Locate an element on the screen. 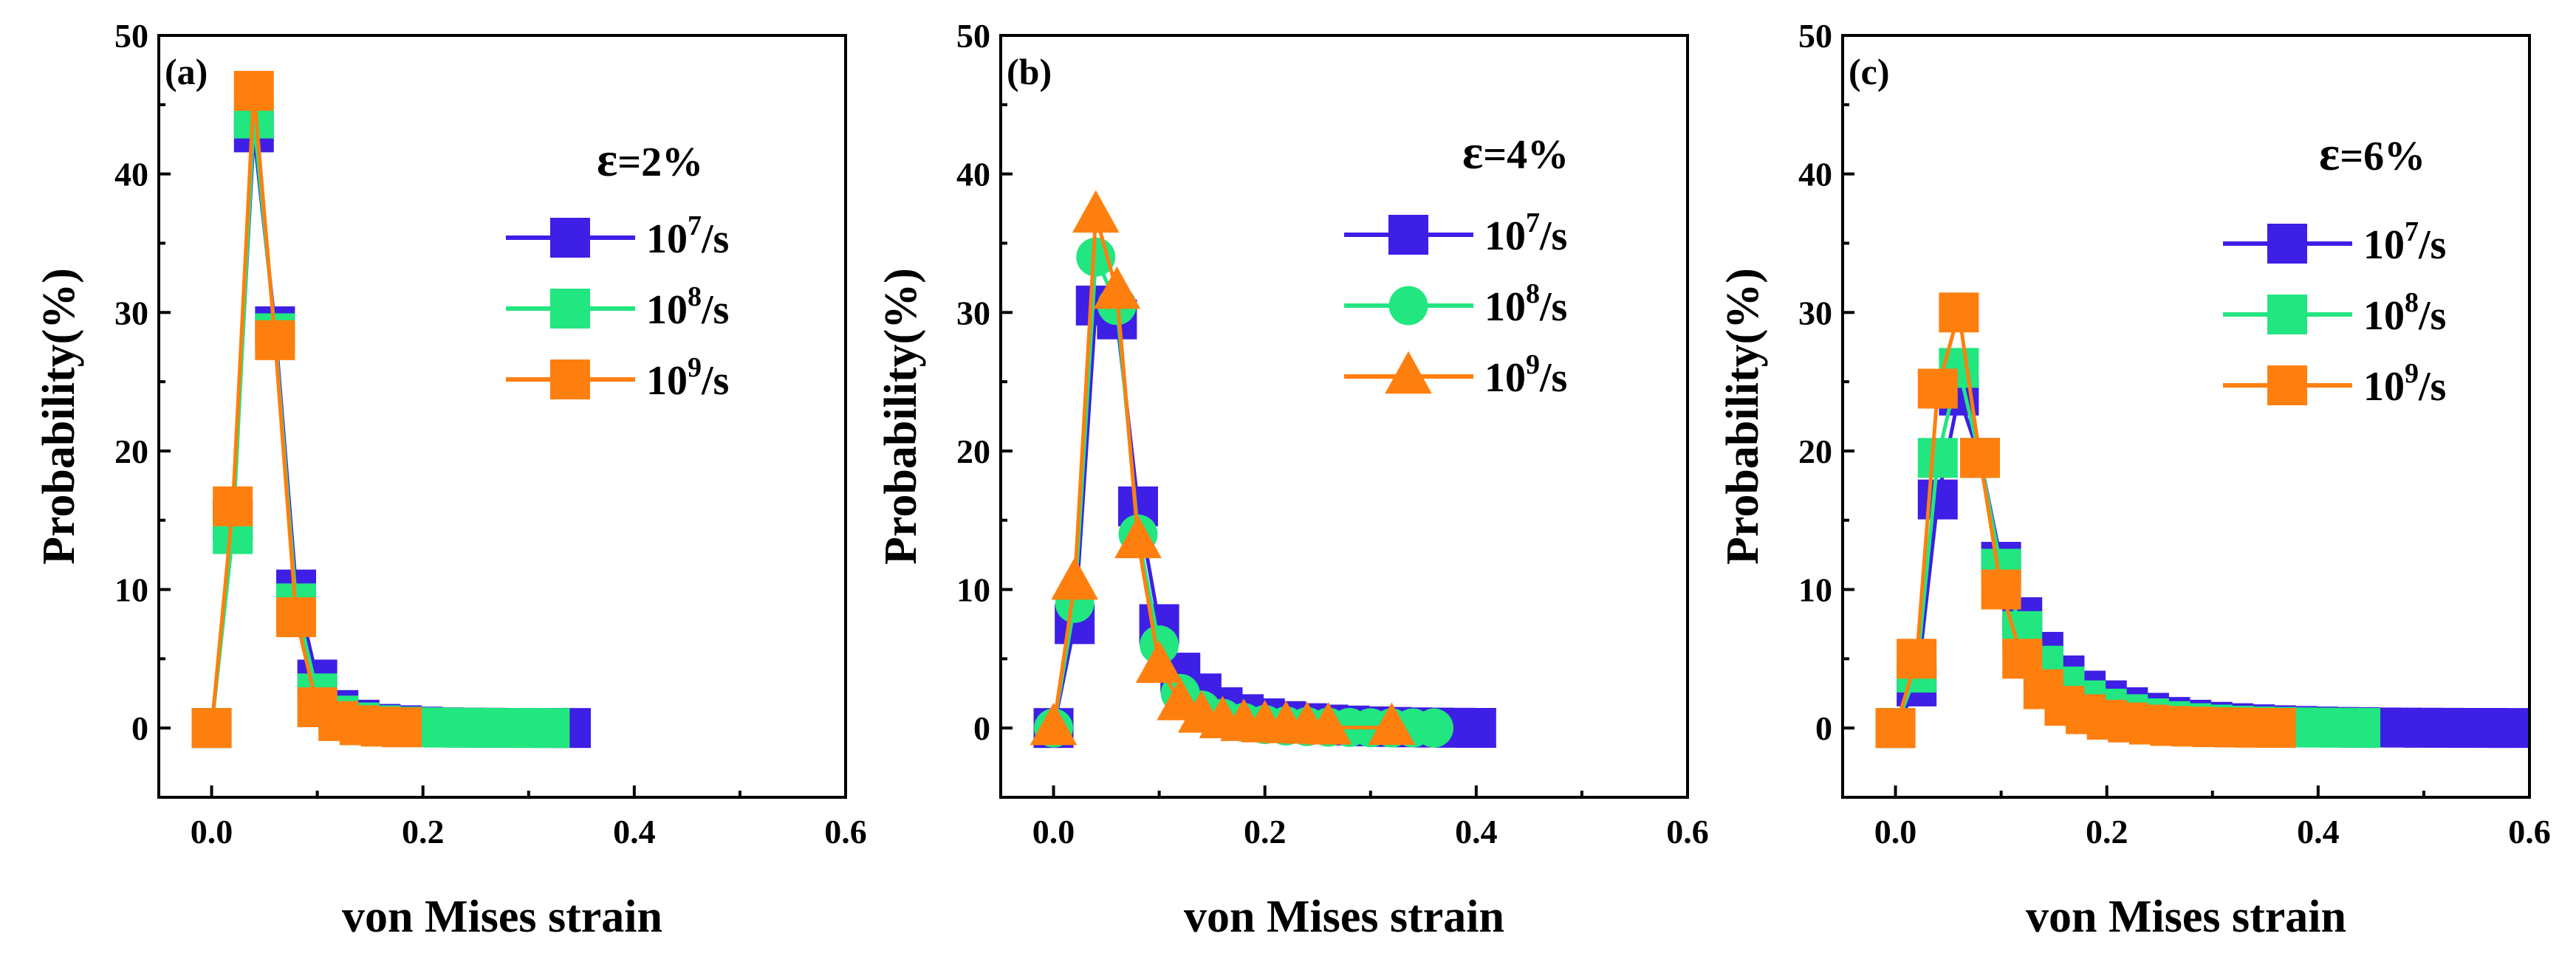  strain-annotation: ε=2% is located at coordinates (650, 160).